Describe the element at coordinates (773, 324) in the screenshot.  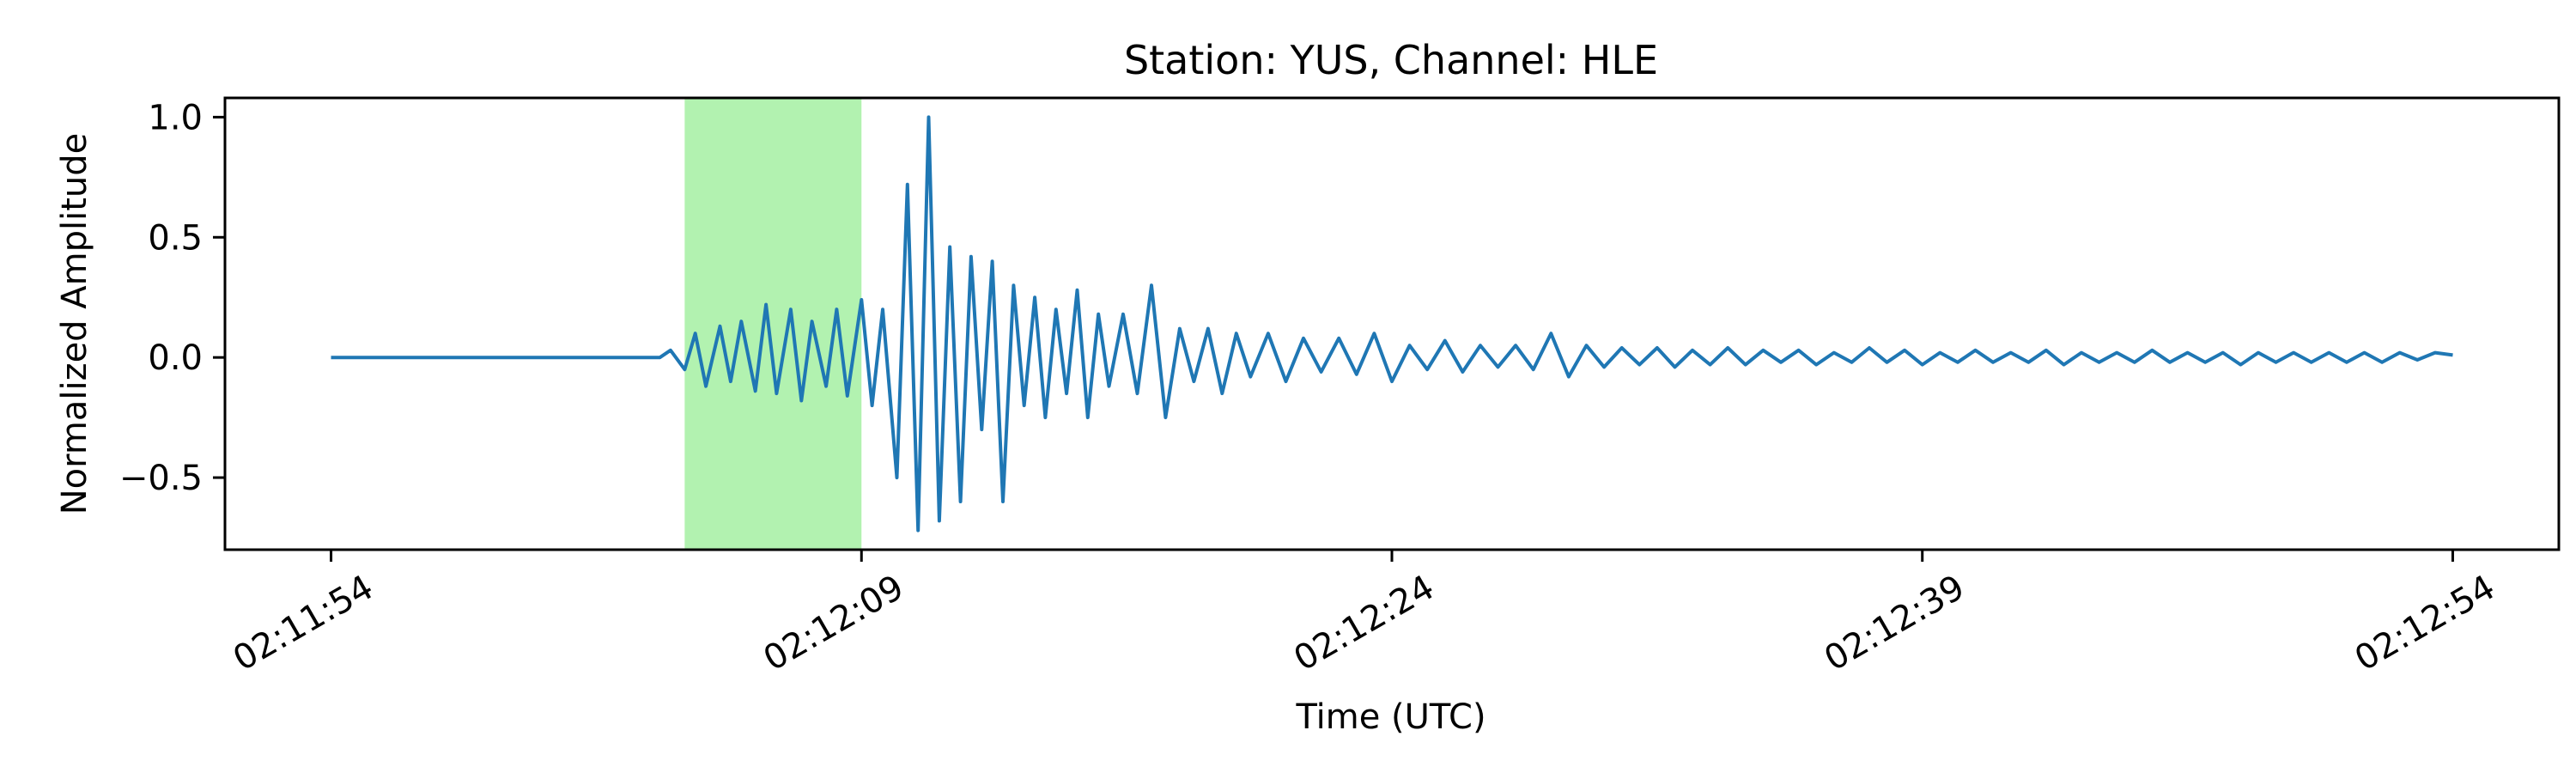
I see `highlight-window` at that location.